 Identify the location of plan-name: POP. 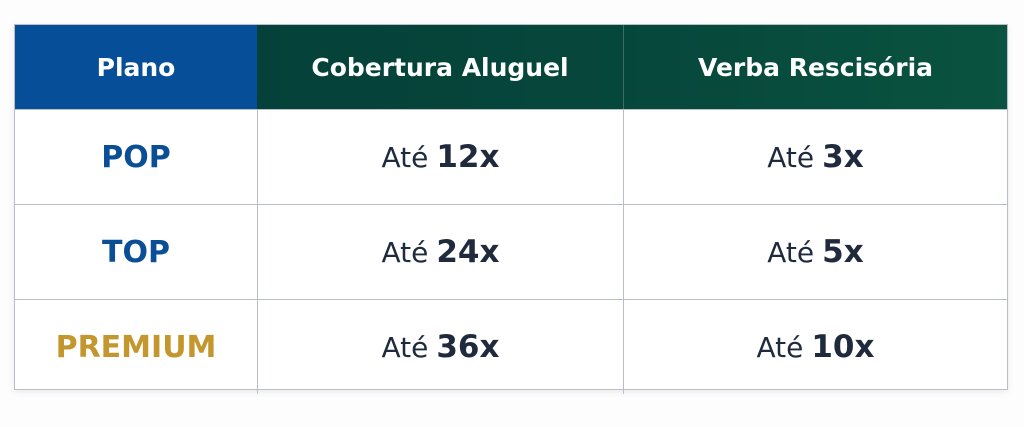
(136, 157).